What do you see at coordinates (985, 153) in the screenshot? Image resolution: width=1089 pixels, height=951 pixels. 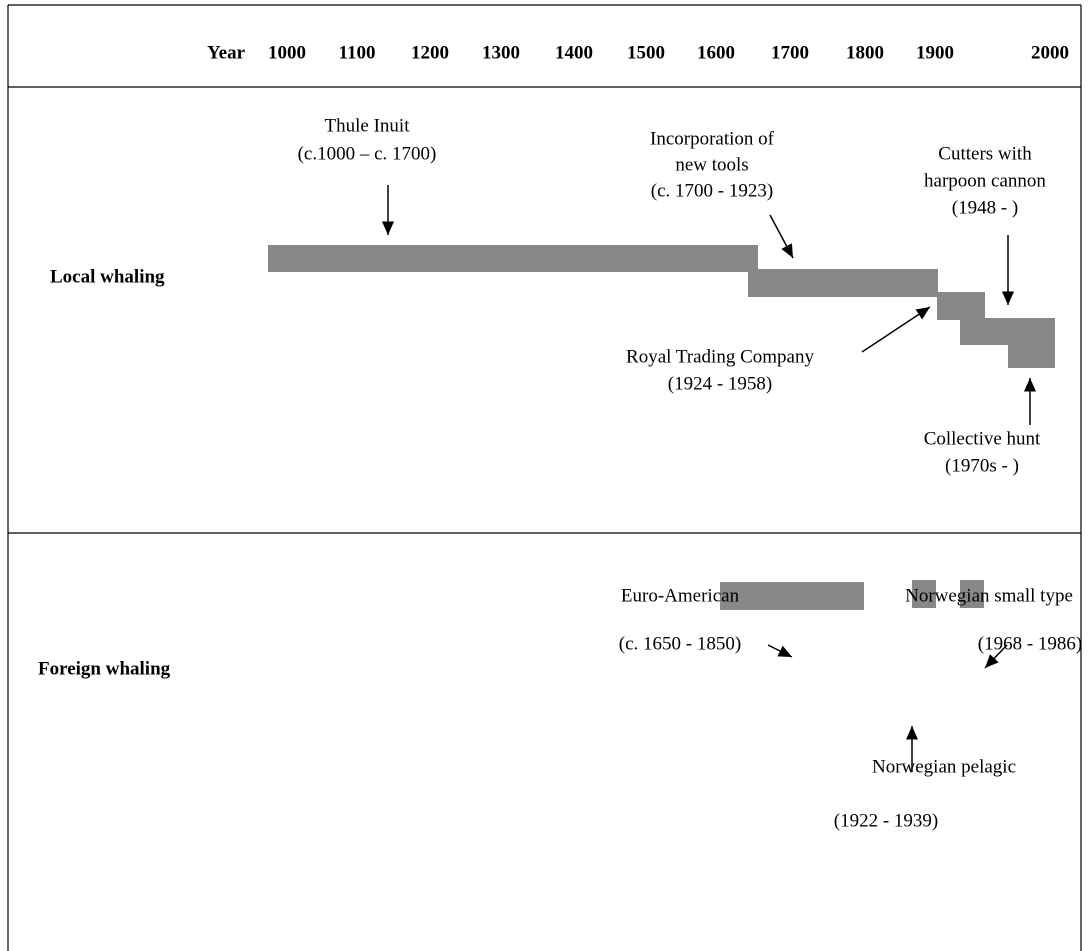 I see `period-label: Cutters with` at bounding box center [985, 153].